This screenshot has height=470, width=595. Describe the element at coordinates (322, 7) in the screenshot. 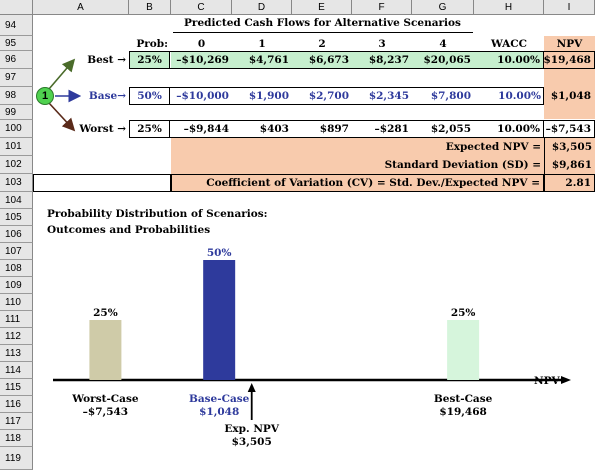

I see `column-header-e: E` at that location.